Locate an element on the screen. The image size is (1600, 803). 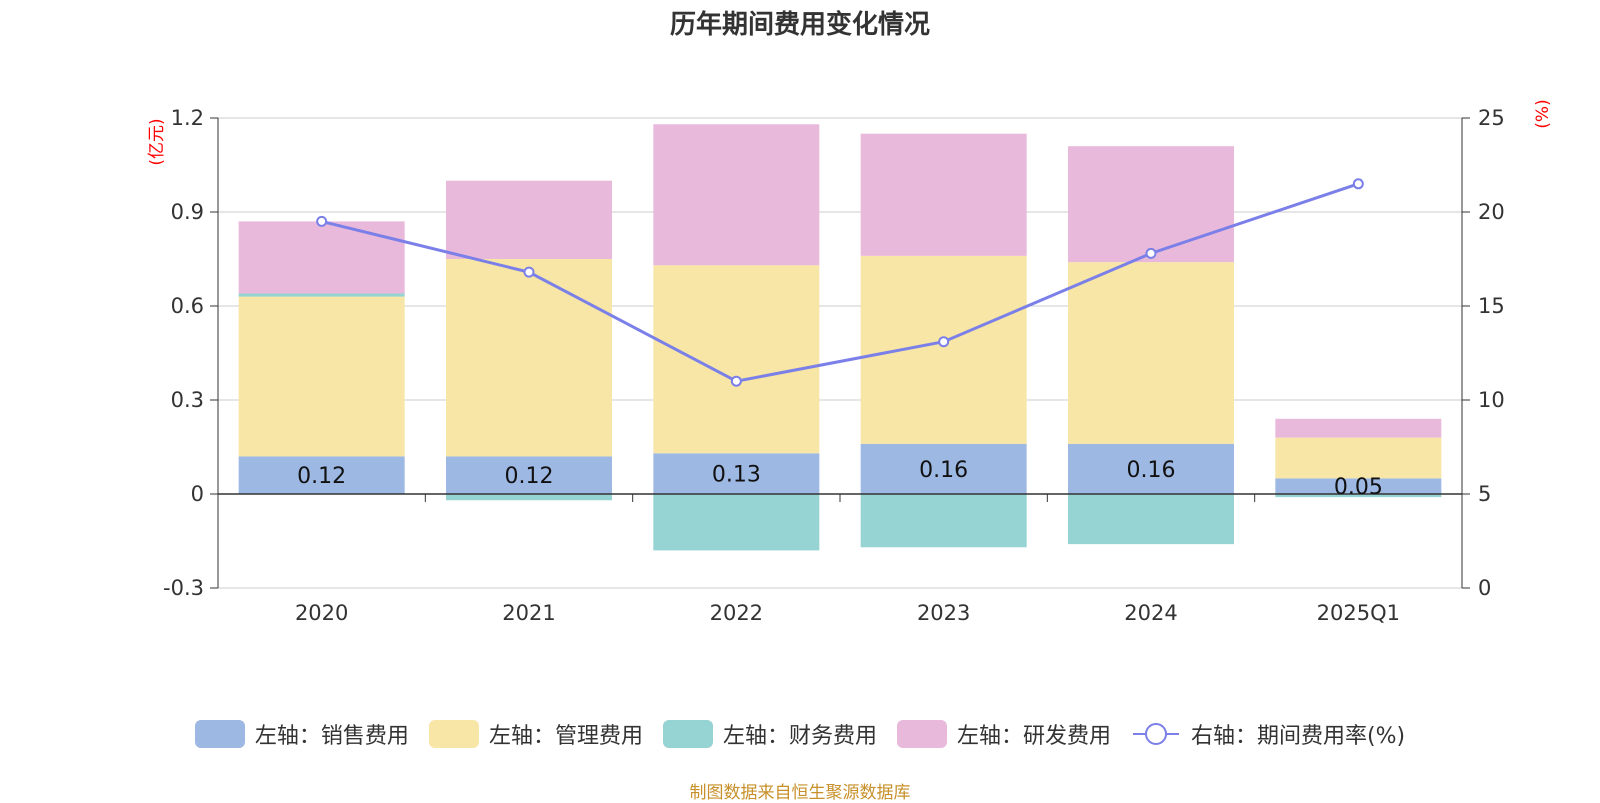
right-tick-label: 15 is located at coordinates (1491, 306).